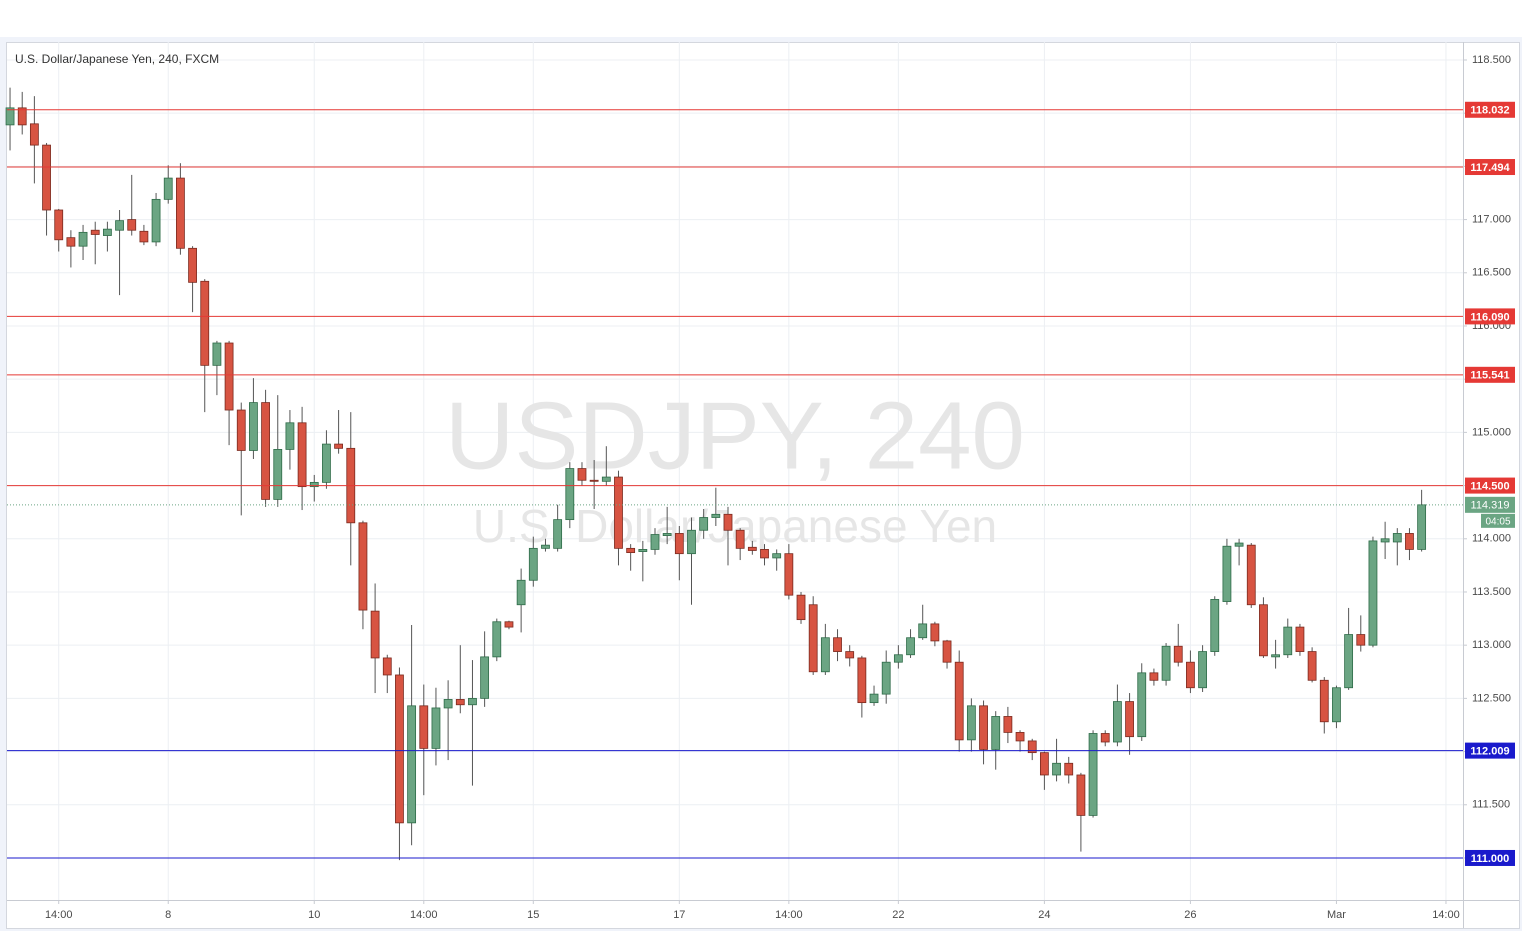 The height and width of the screenshot is (931, 1522). I want to click on level-label: 111.000, so click(1490, 859).